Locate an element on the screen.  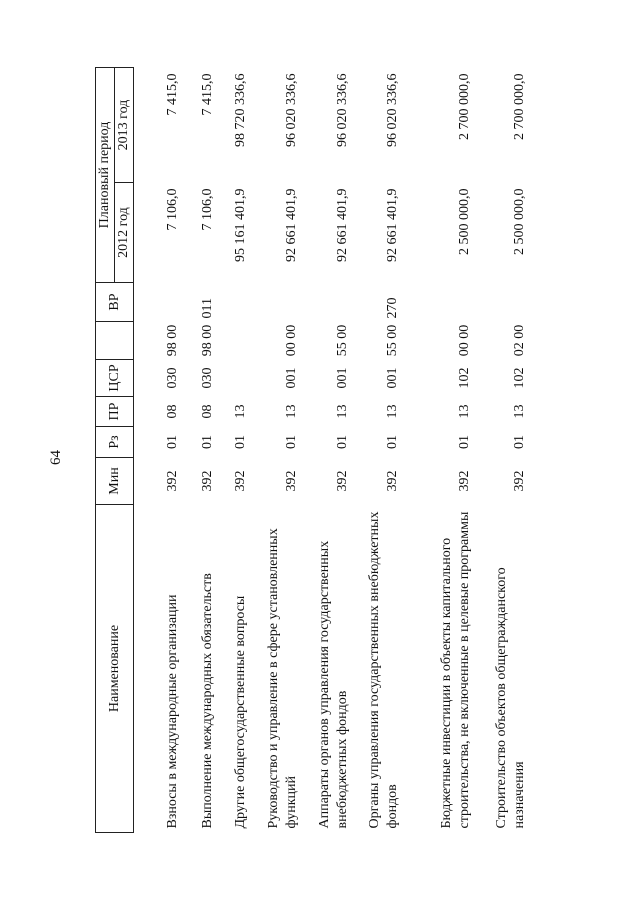
cell-name: Другие общегосударственные вопросы is located at coordinates (240, 712).